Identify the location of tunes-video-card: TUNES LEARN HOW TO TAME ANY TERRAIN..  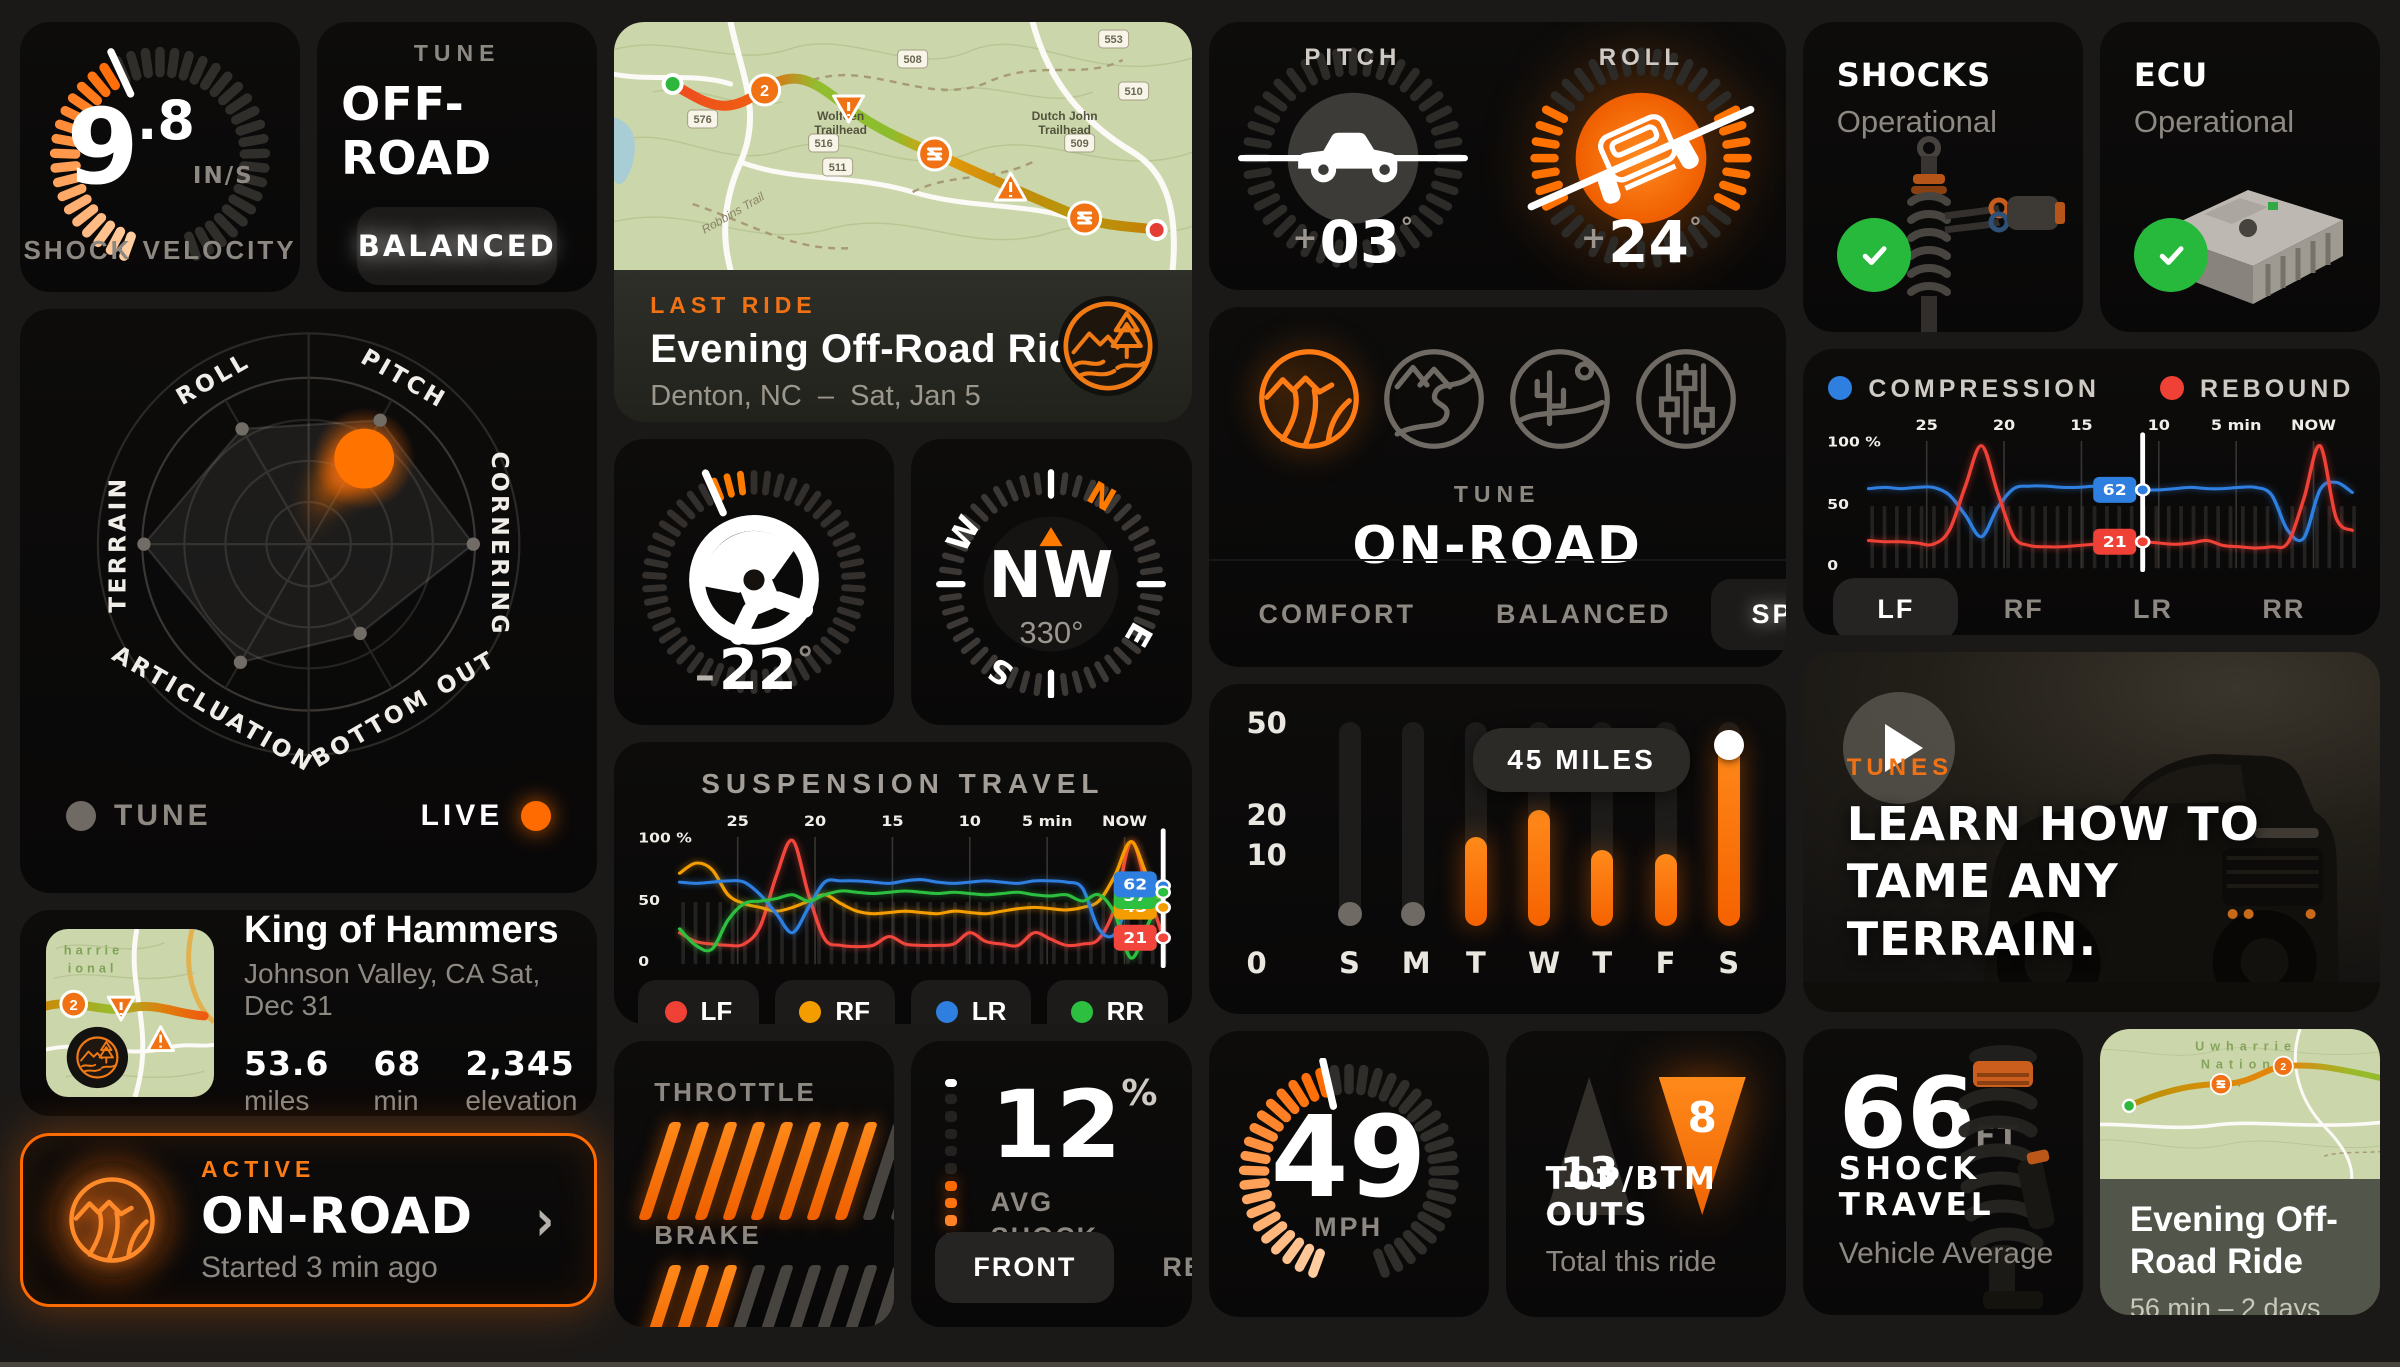
(2091, 832).